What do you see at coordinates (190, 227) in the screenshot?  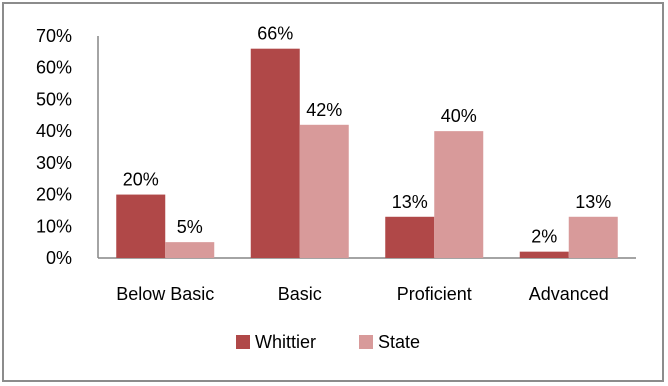 I see `data-label: 5%` at bounding box center [190, 227].